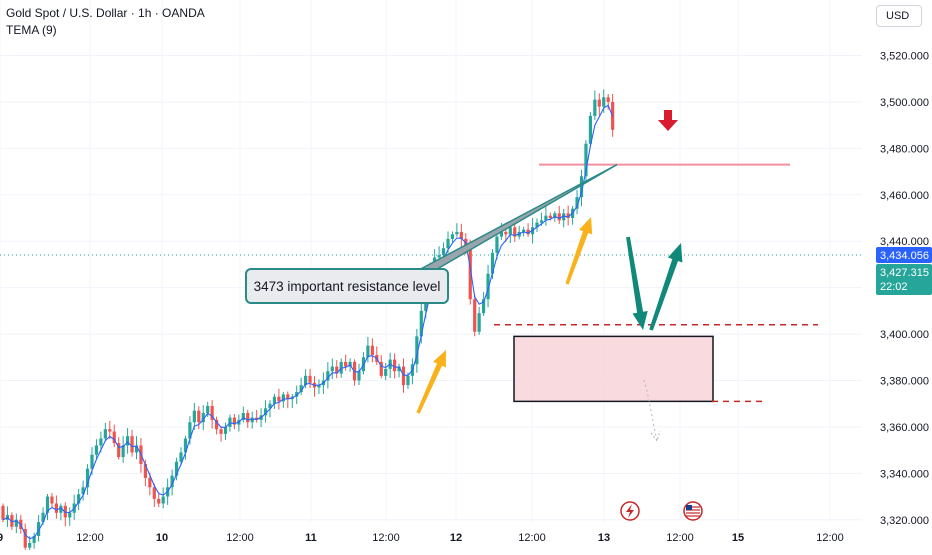  I want to click on price-tick-label: 3,520.000, so click(904, 57).